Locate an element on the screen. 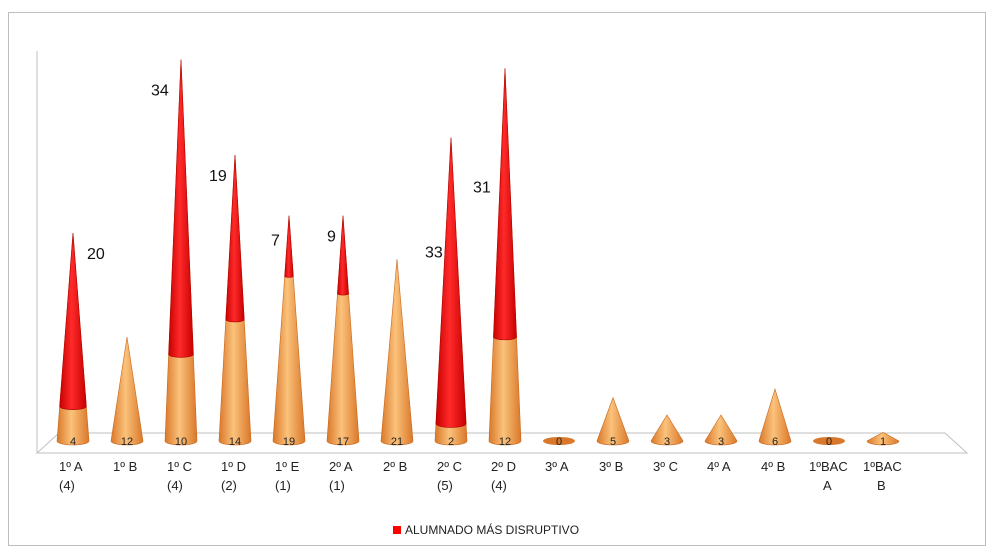 Image resolution: width=989 pixels, height=552 pixels. data-label-base: 19 is located at coordinates (289, 442).